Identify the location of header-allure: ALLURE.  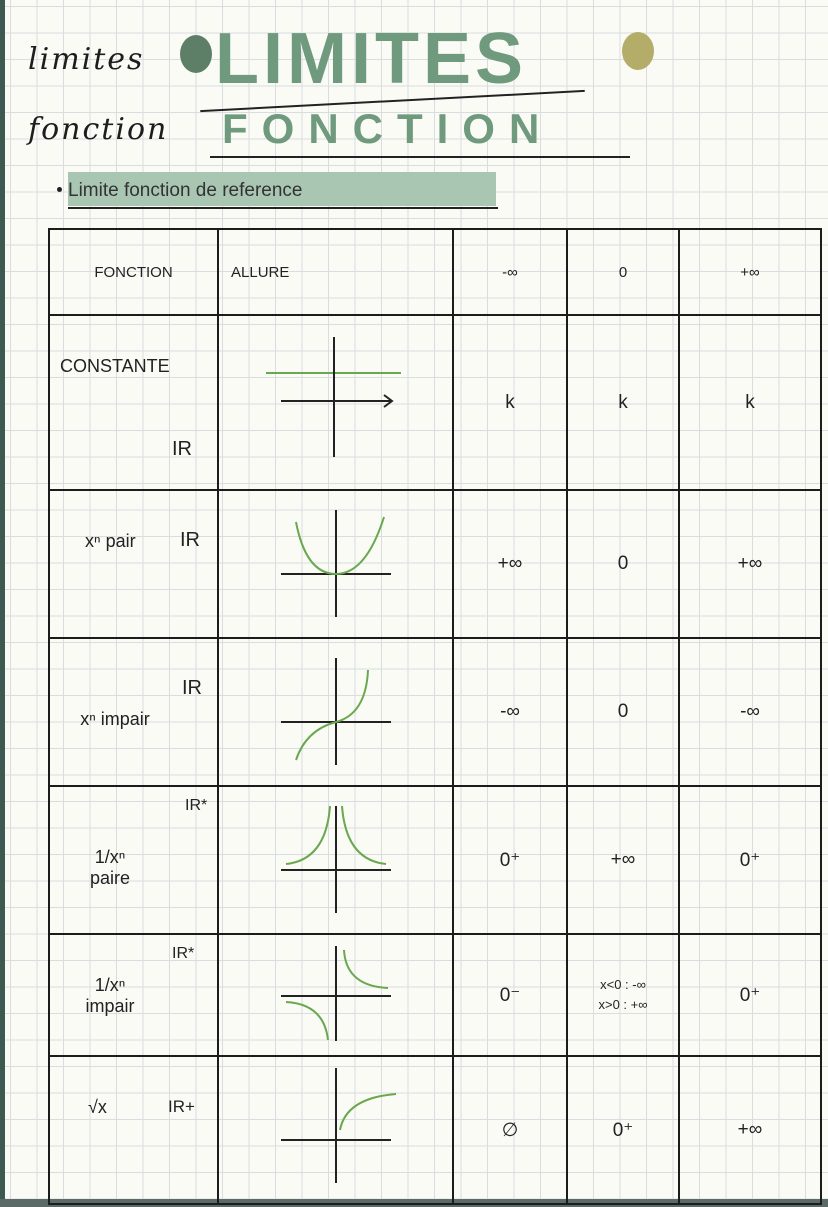
(335, 272).